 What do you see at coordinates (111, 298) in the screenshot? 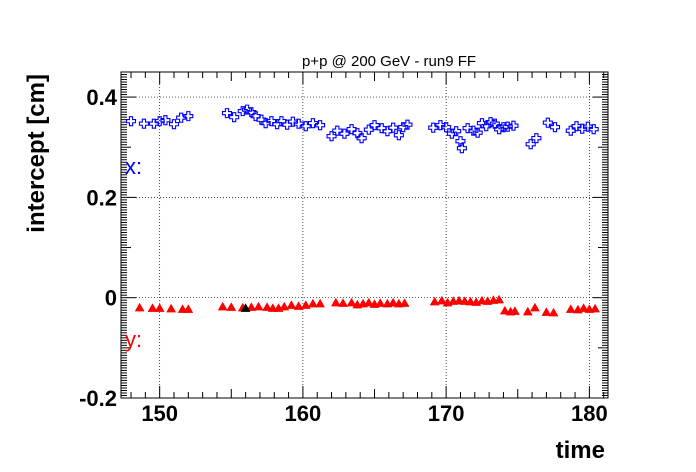
I see `y-tick-label: 0` at bounding box center [111, 298].